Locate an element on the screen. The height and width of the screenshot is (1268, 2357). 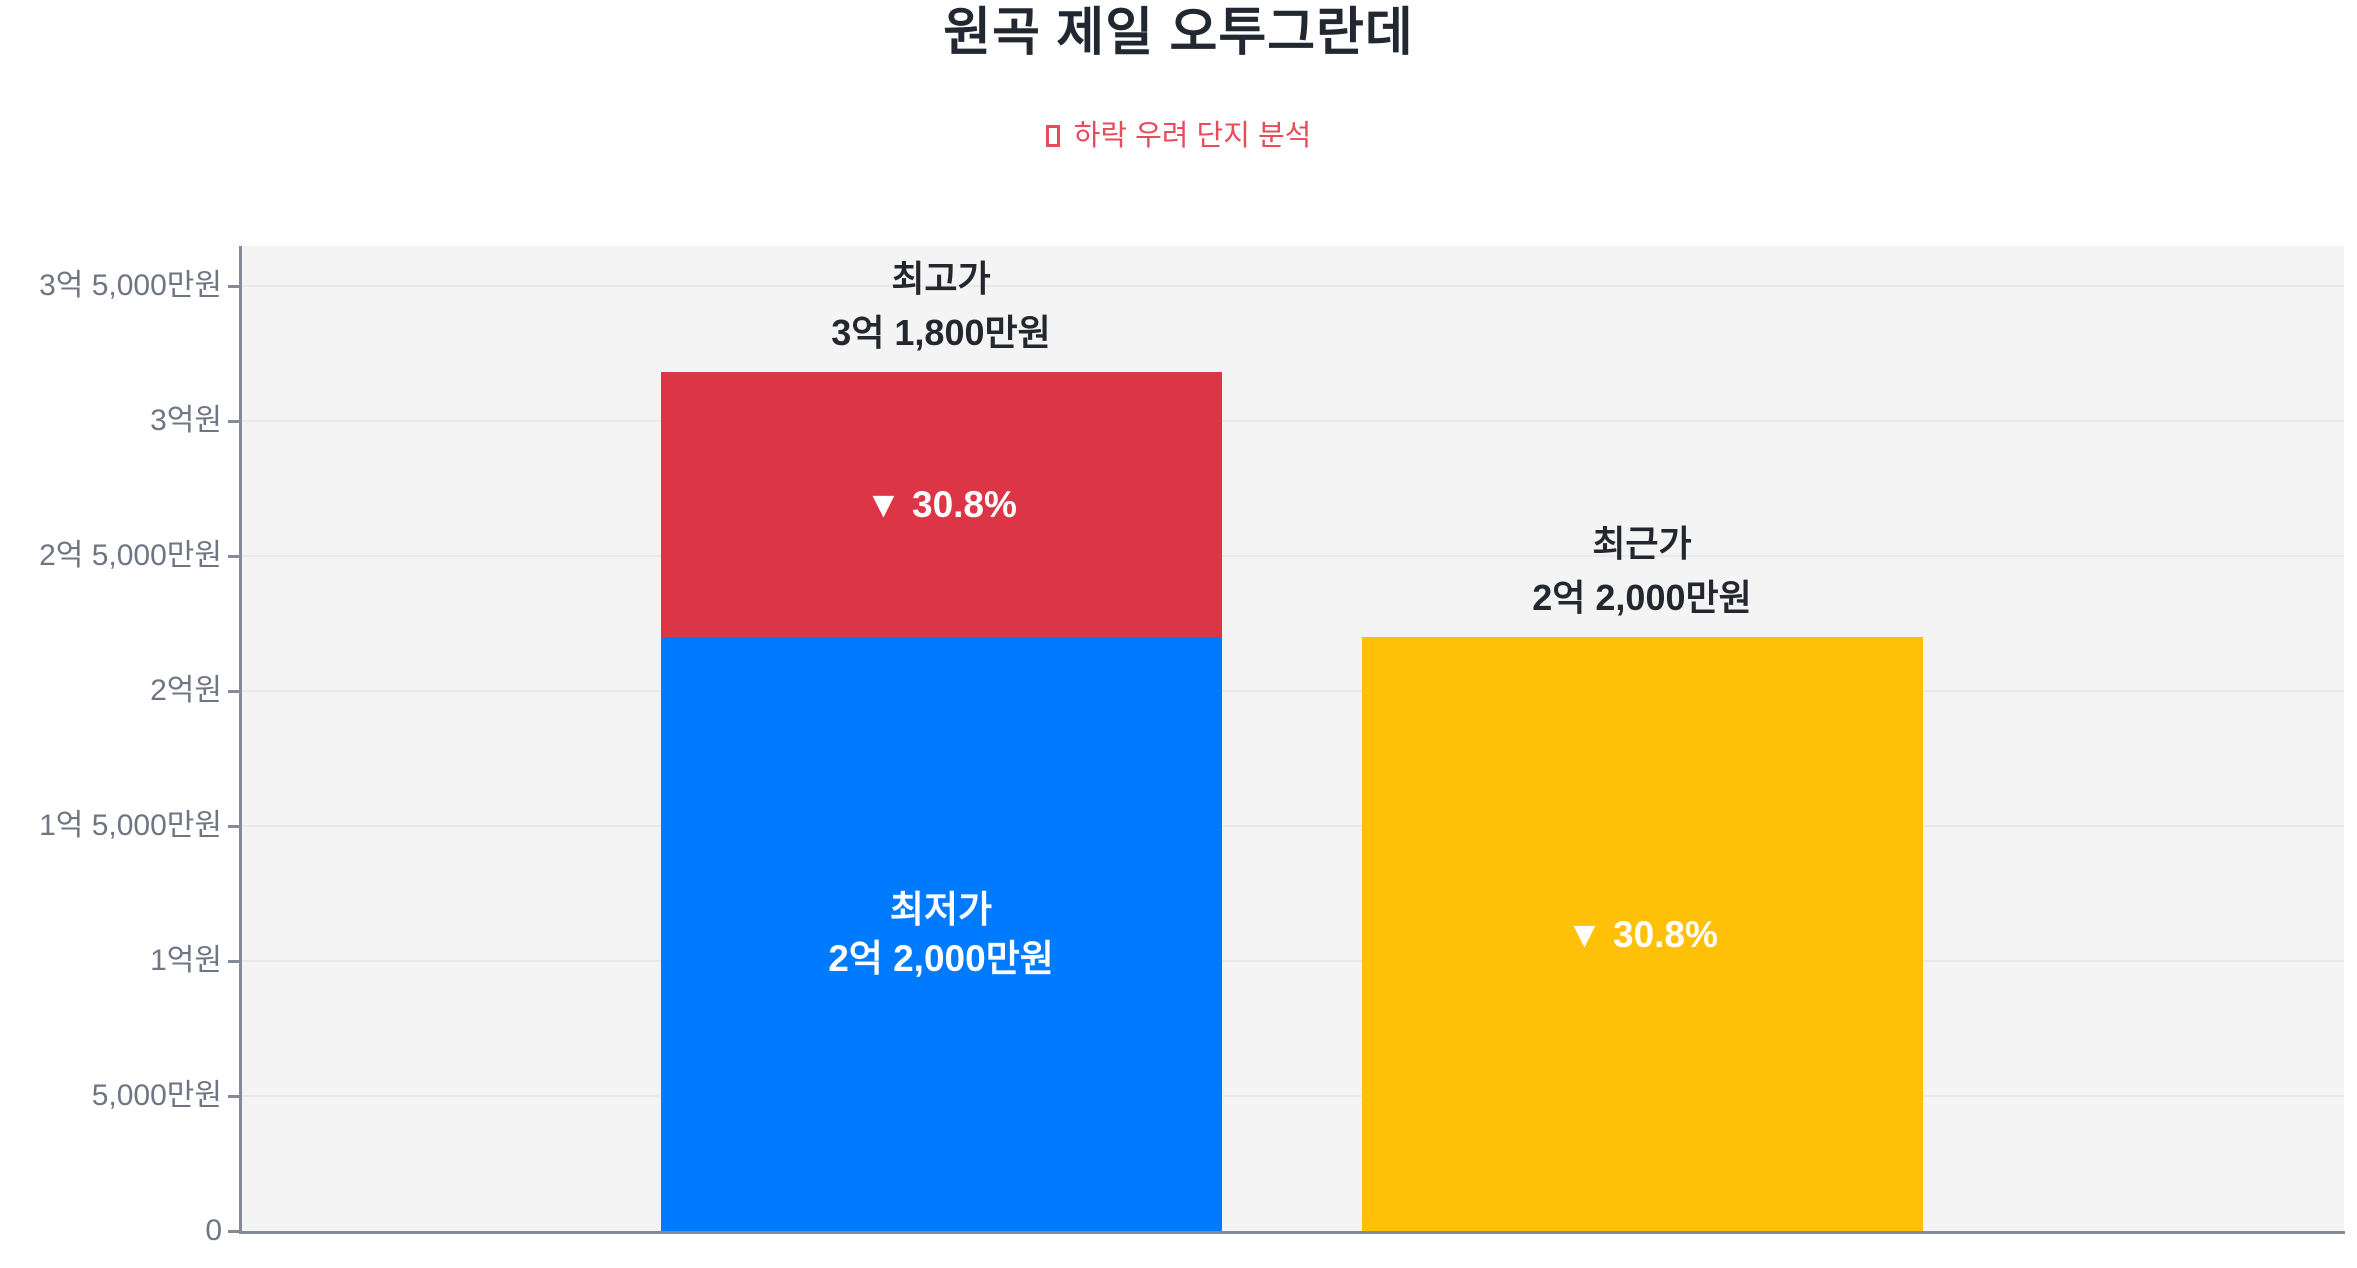
bar: ▼ 30.8% is located at coordinates (1642, 934).